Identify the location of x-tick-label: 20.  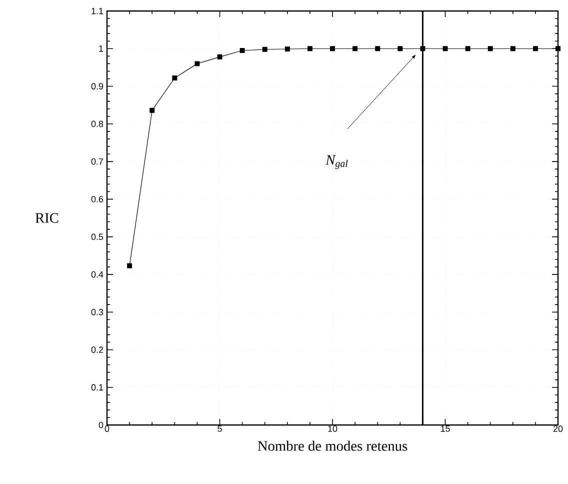
(558, 429).